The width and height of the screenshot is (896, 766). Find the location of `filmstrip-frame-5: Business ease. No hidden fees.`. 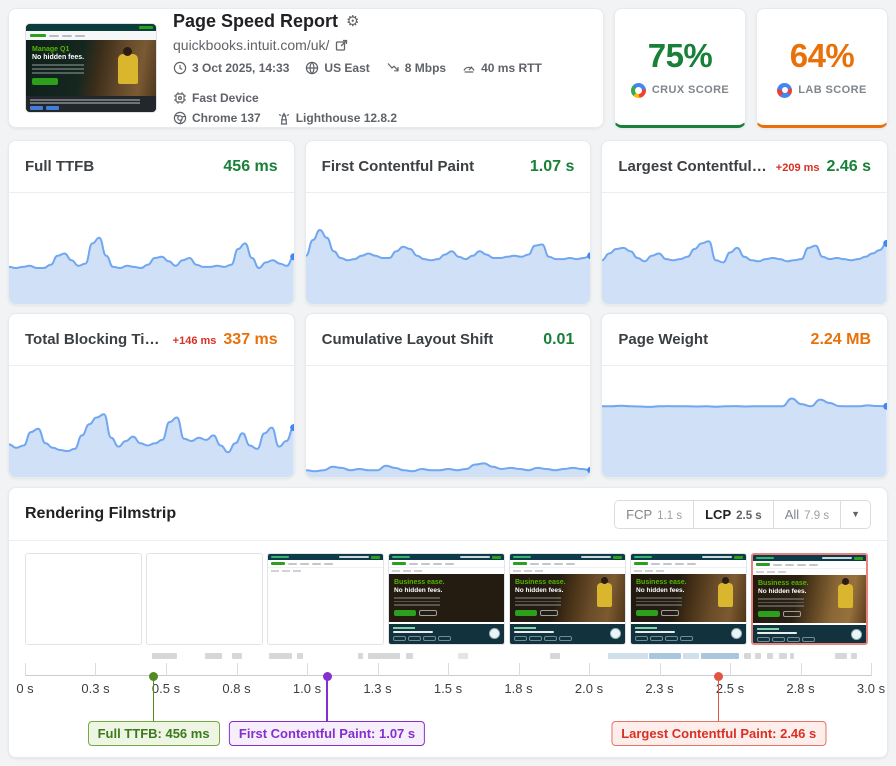

filmstrip-frame-5: Business ease. No hidden fees. is located at coordinates (567, 599).